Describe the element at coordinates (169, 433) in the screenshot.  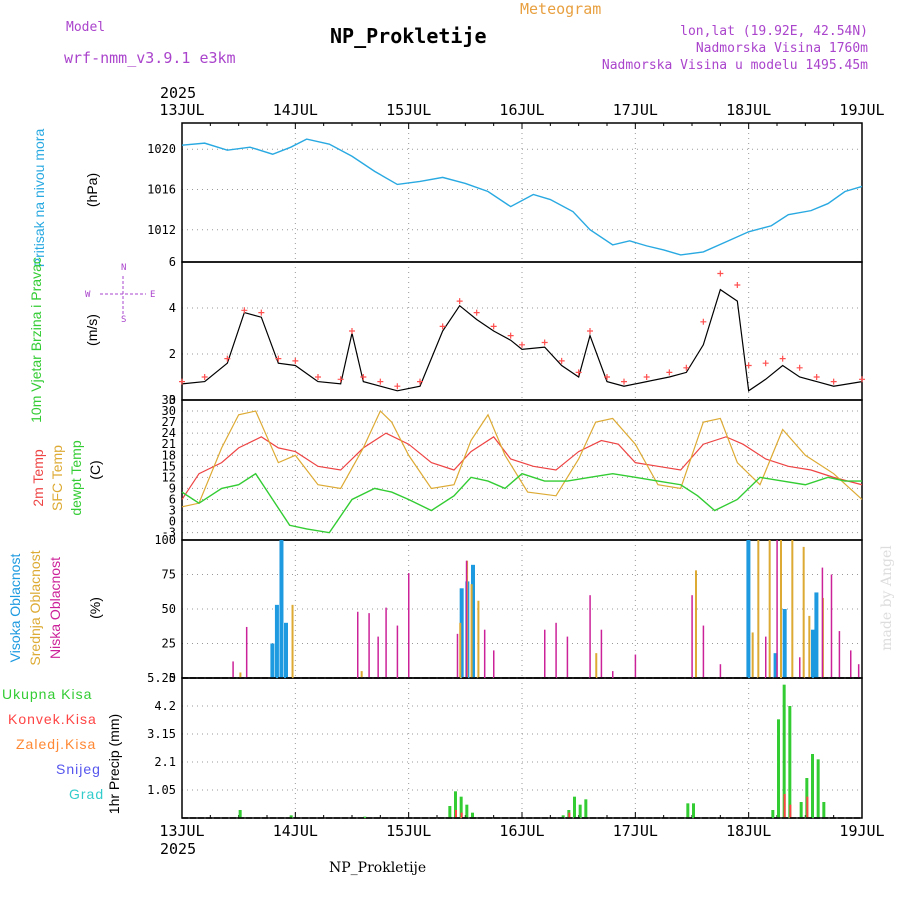
I see `y-tick-label: 24` at that location.